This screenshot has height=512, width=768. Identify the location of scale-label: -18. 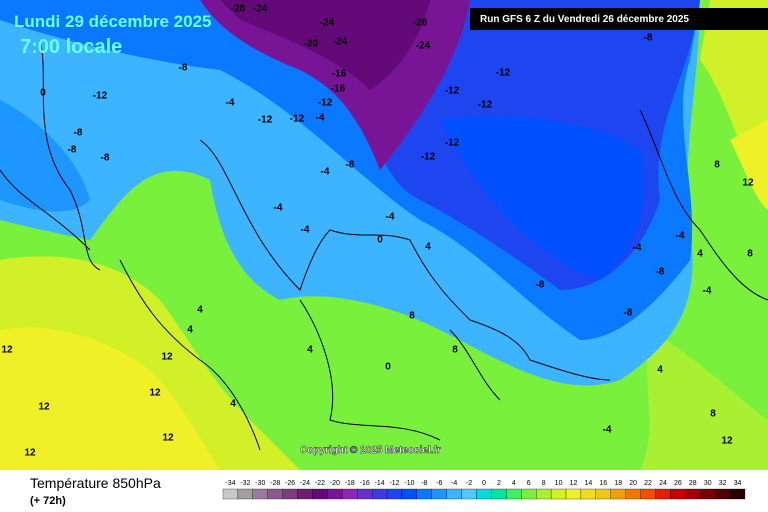
(350, 483).